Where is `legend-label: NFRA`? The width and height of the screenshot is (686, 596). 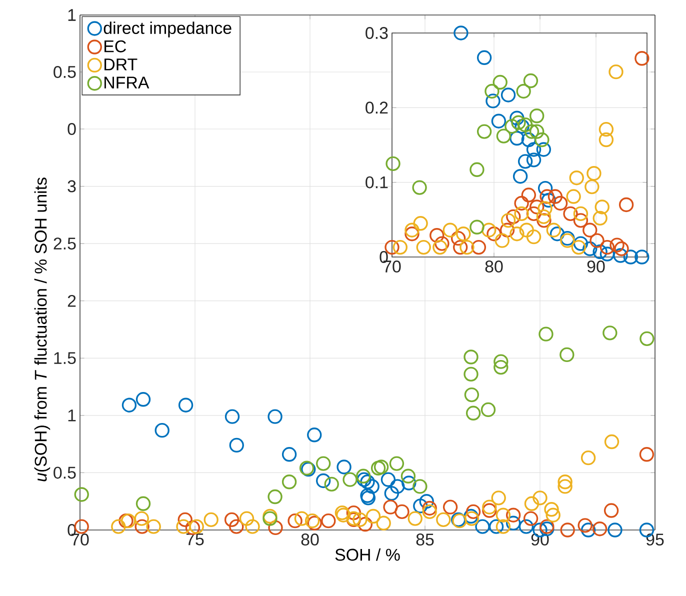
legend-label: NFRA is located at coordinates (127, 82).